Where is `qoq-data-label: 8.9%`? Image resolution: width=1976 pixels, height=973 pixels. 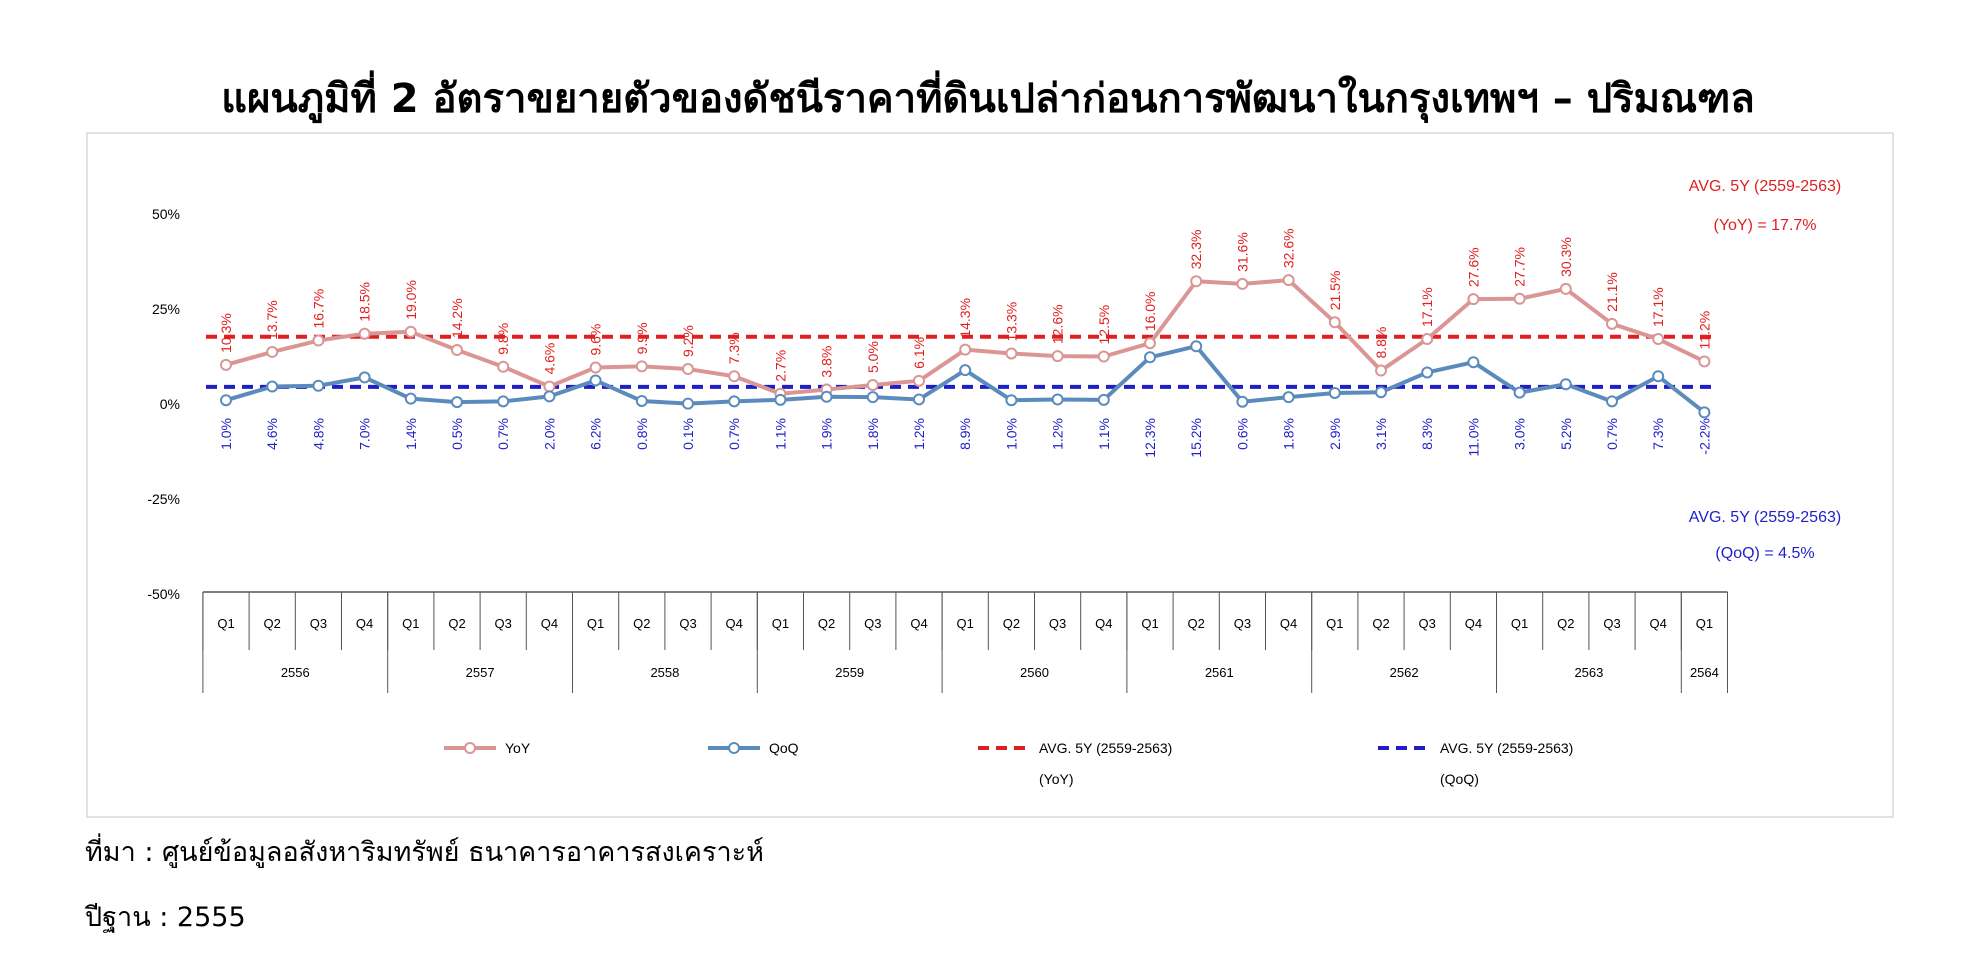
qoq-data-label: 8.9% is located at coordinates (965, 434).